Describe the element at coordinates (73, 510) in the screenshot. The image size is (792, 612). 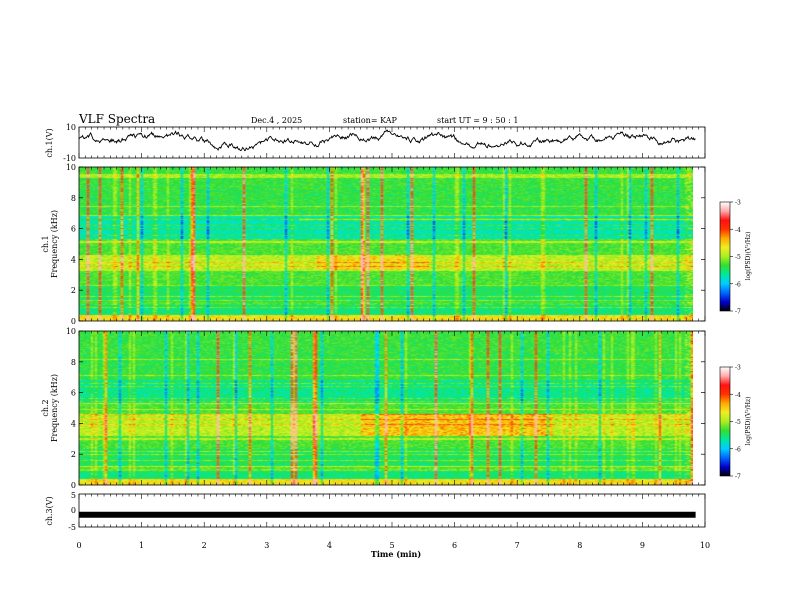
I see `ch3-ytick-mid: 0` at that location.